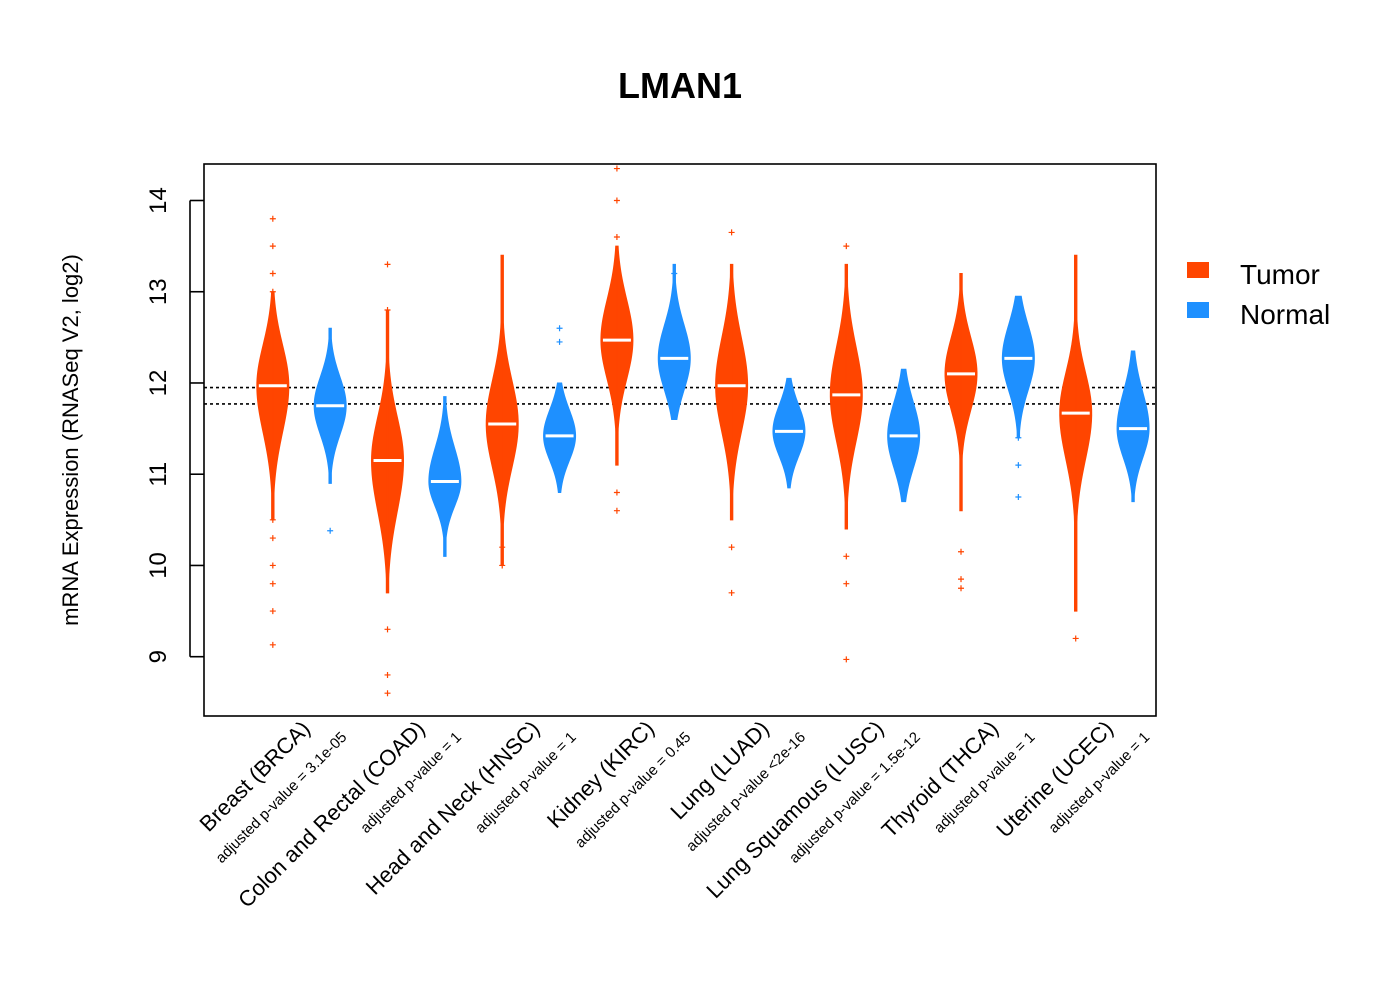  What do you see at coordinates (1258, 294) in the screenshot?
I see `legend: Tumor Normal` at bounding box center [1258, 294].